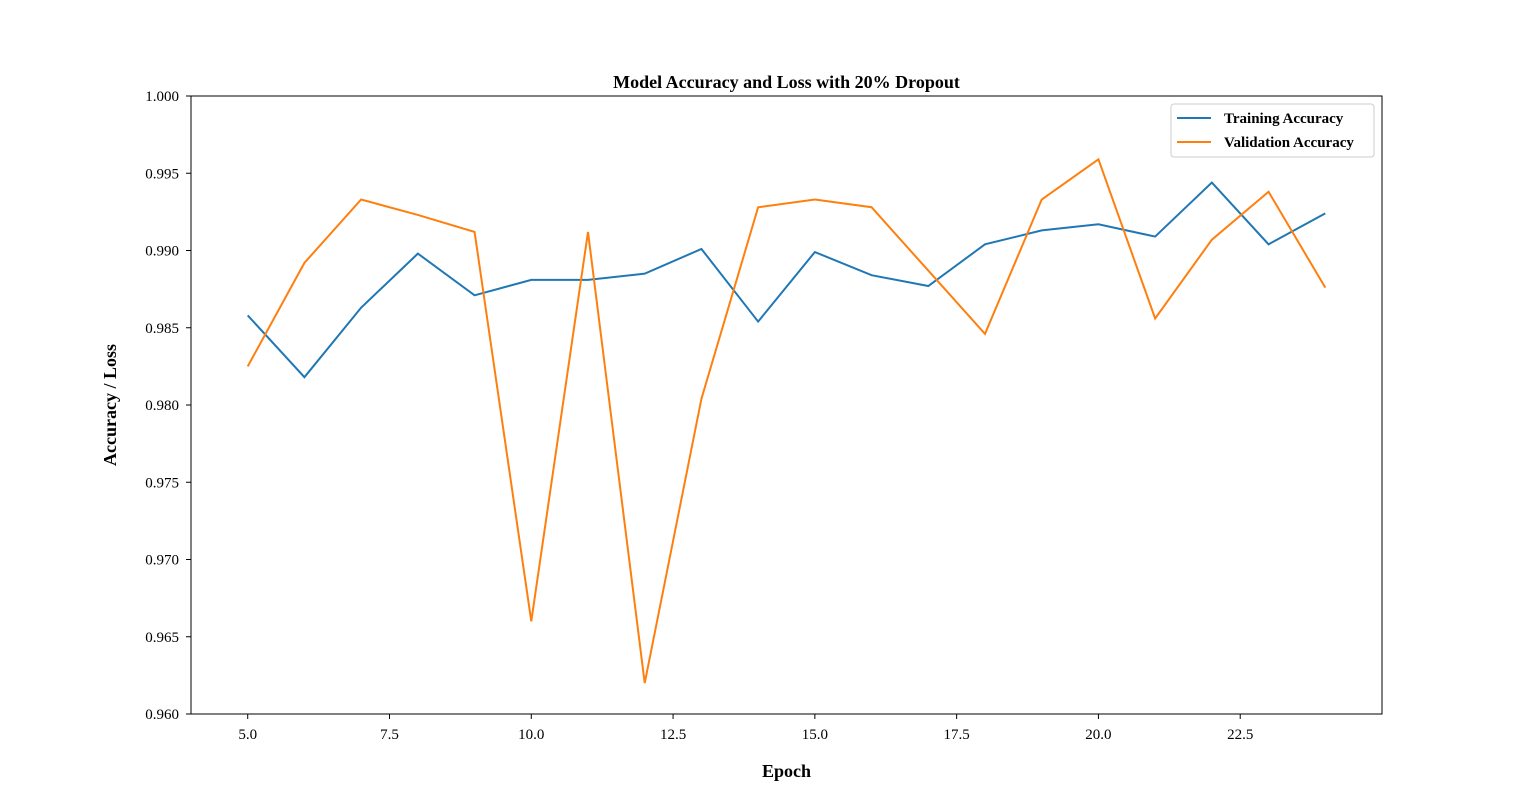 Image resolution: width=1536 pixels, height=802 pixels. Describe the element at coordinates (815, 735) in the screenshot. I see `x-tick-label: 15.0` at that location.